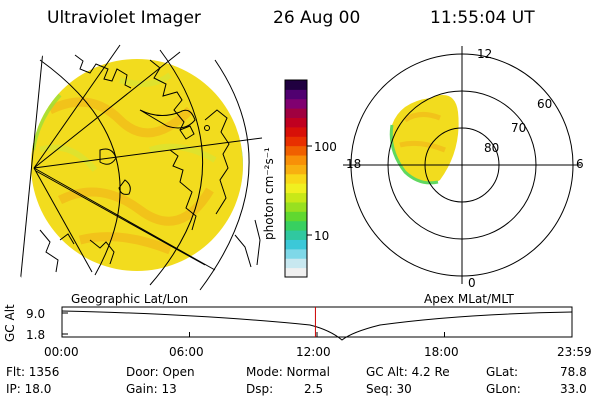  What do you see at coordinates (492, 148) in the screenshot?
I see `mlat-label-80: 80` at bounding box center [492, 148].